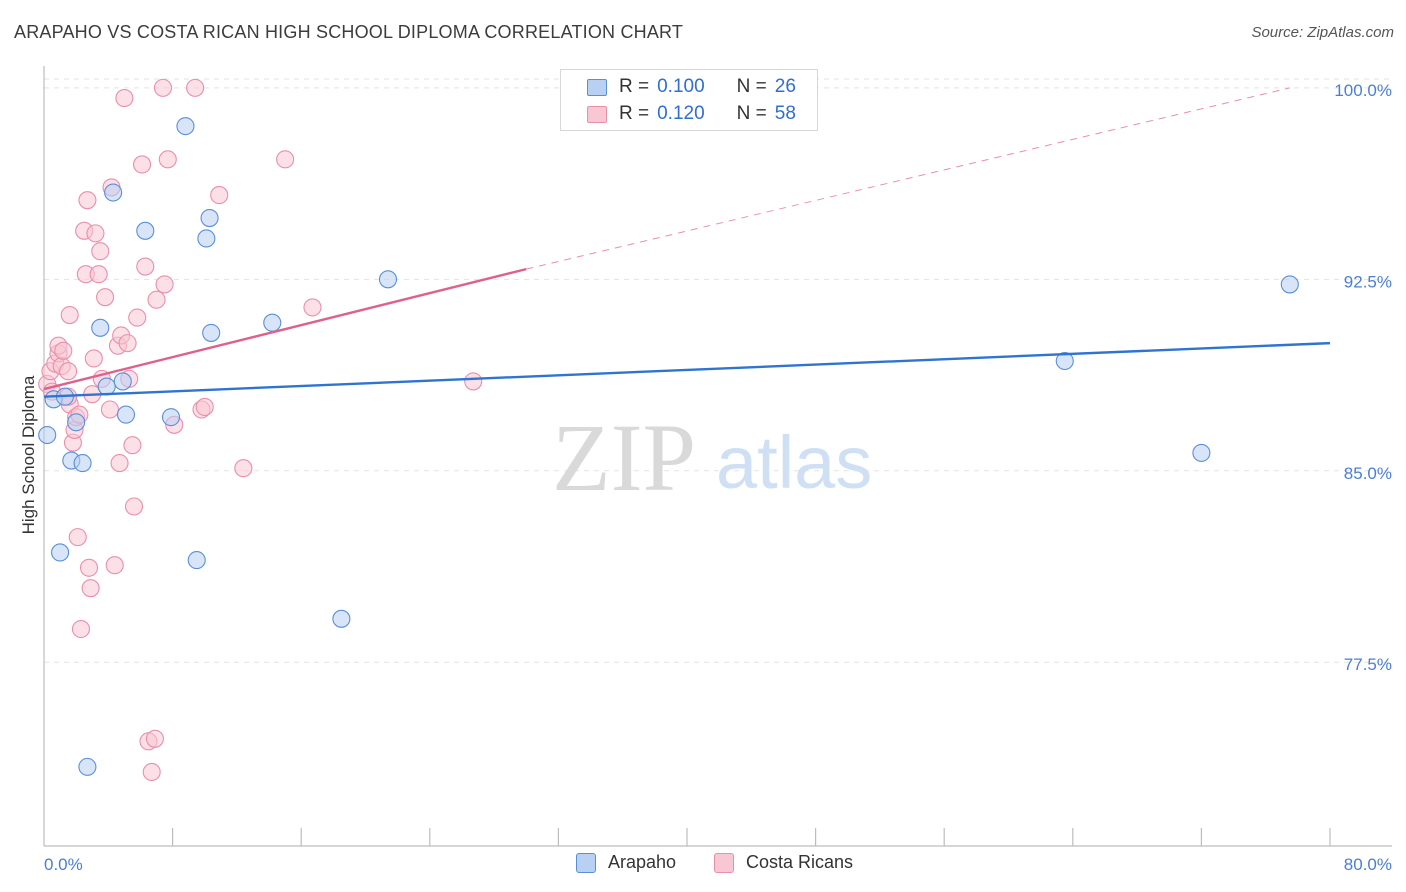 The width and height of the screenshot is (1406, 892). I want to click on legend-row-arapaho: R = 0.100 N = 26, so click(691, 87).